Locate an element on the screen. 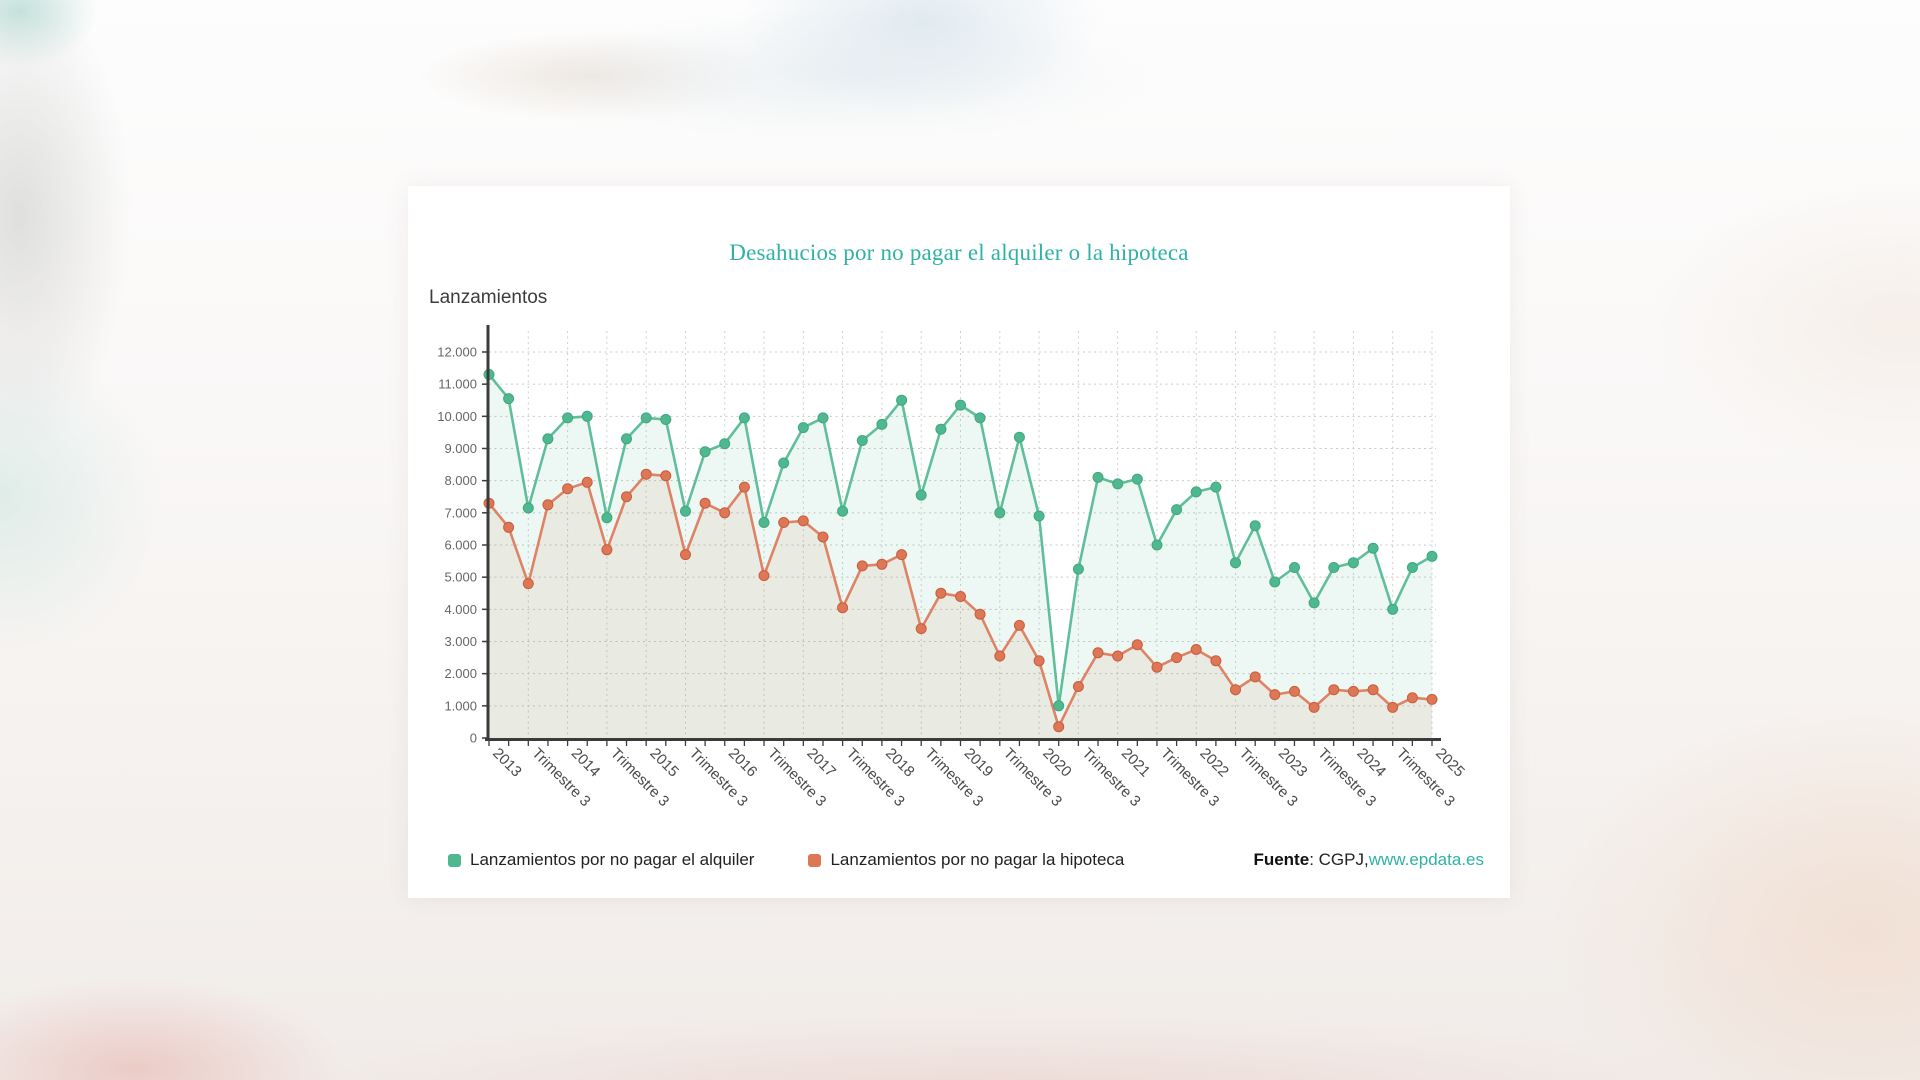 The height and width of the screenshot is (1080, 1920). svg-text: 5.000 is located at coordinates (460, 577).